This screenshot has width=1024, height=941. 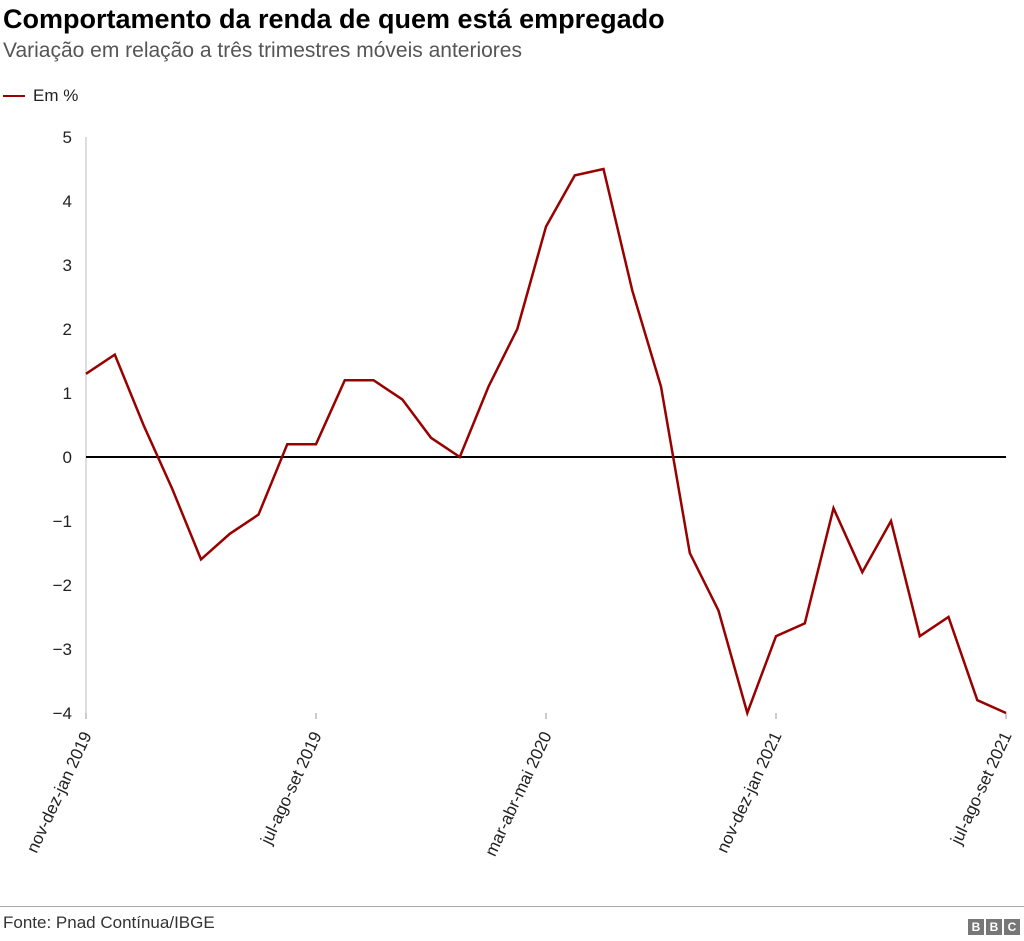 I want to click on y-tick-label: −1, so click(x=62, y=521).